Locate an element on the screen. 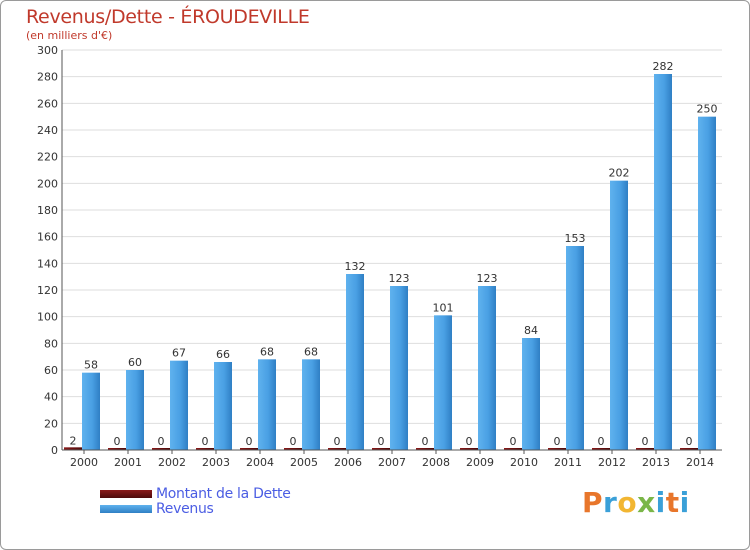  x-tick-label: 2004 is located at coordinates (260, 462).